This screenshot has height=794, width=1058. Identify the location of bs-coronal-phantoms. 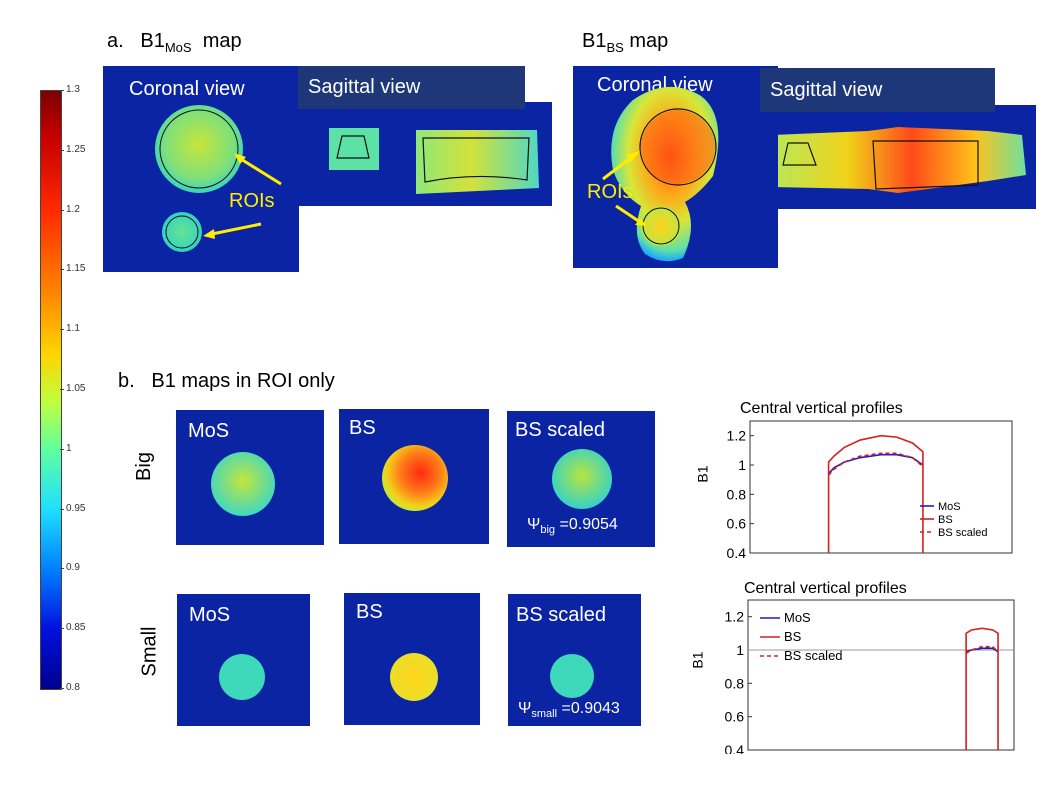
(660, 174).